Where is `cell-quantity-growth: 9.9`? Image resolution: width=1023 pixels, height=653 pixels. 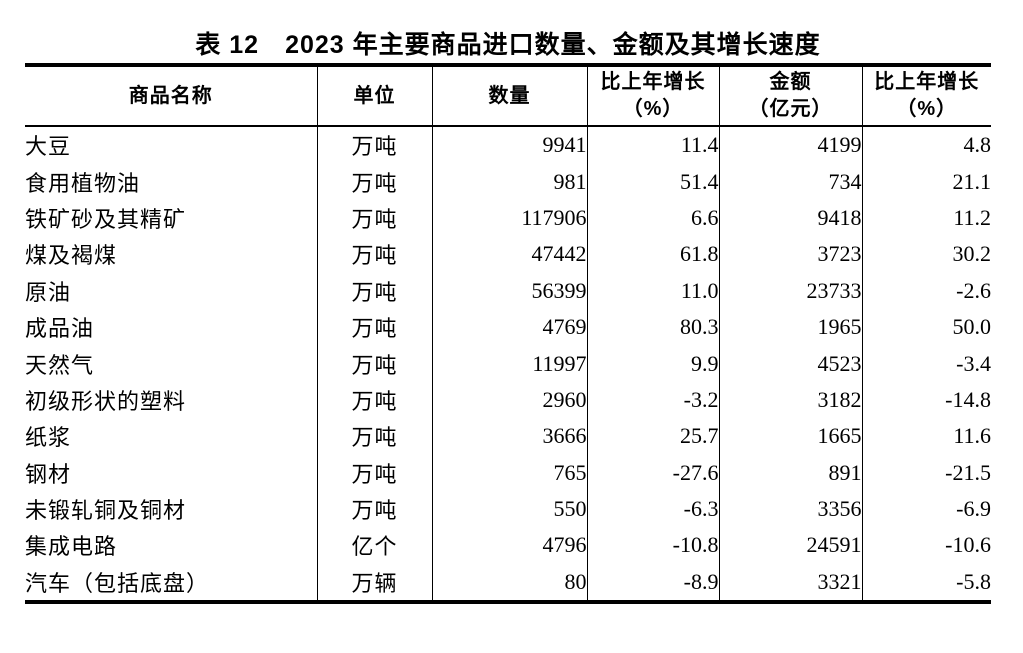 cell-quantity-growth: 9.9 is located at coordinates (652, 363).